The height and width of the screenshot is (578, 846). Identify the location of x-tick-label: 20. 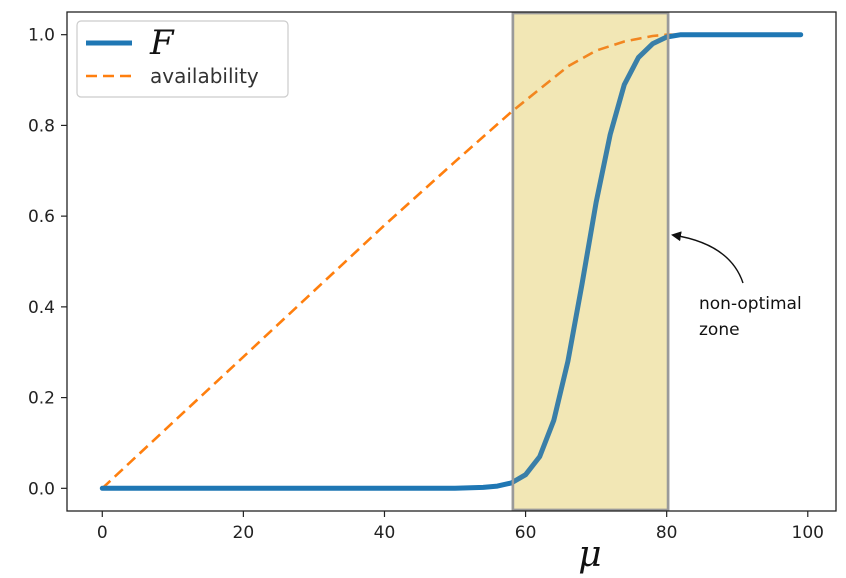
(244, 533).